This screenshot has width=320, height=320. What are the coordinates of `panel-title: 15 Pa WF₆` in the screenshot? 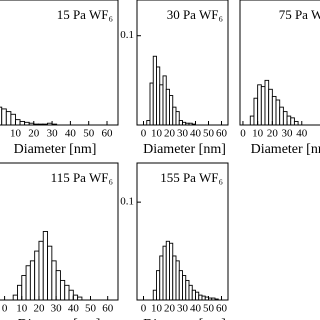 It's located at (85, 14).